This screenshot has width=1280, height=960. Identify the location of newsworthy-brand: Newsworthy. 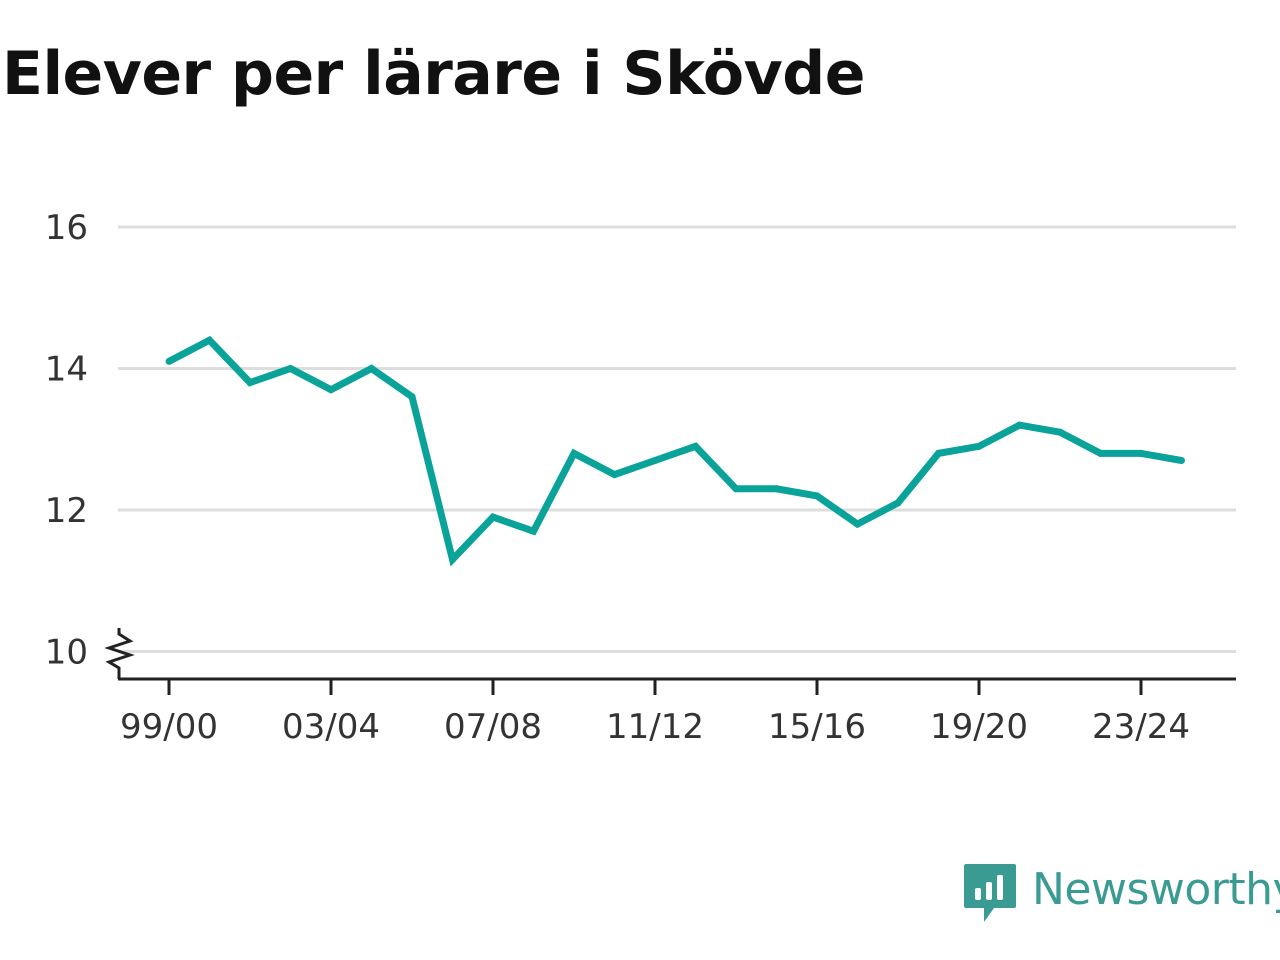
(1121, 896).